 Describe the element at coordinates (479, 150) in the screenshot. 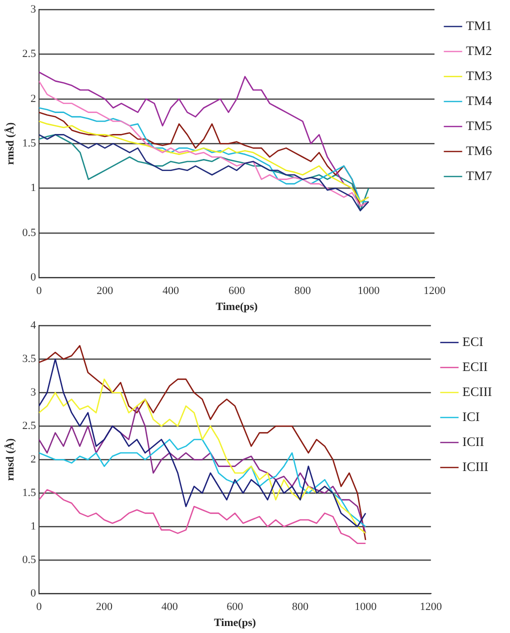

I see `legend-label: TM6` at that location.